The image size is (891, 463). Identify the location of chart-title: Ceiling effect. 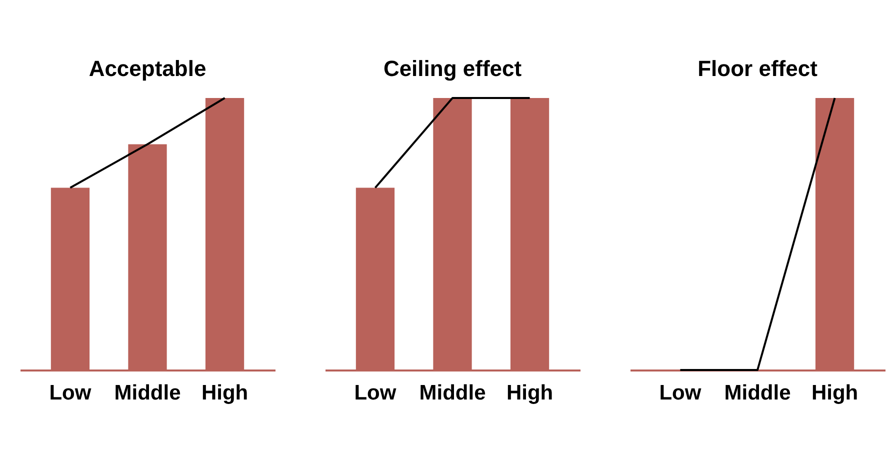
(452, 68).